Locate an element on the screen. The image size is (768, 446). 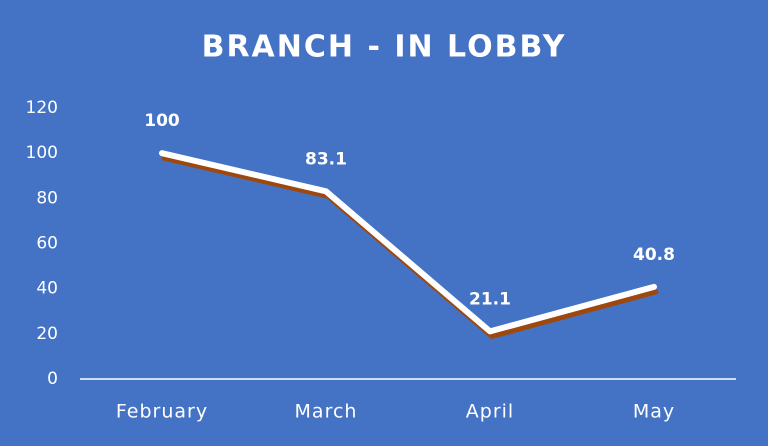
y-tick-label: 100 is located at coordinates (42, 153).